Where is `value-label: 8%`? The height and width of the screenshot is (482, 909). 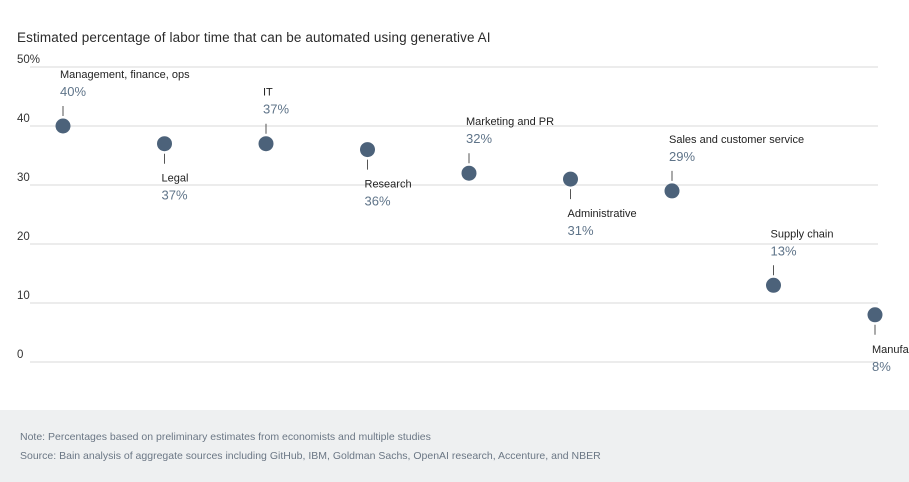 value-label: 8% is located at coordinates (881, 366).